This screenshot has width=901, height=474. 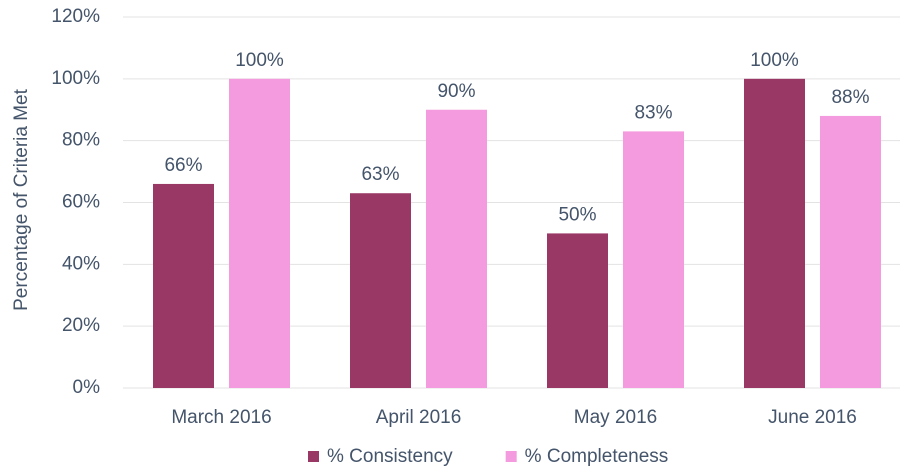 I want to click on y-tick-label: 20%, so click(x=81, y=325).